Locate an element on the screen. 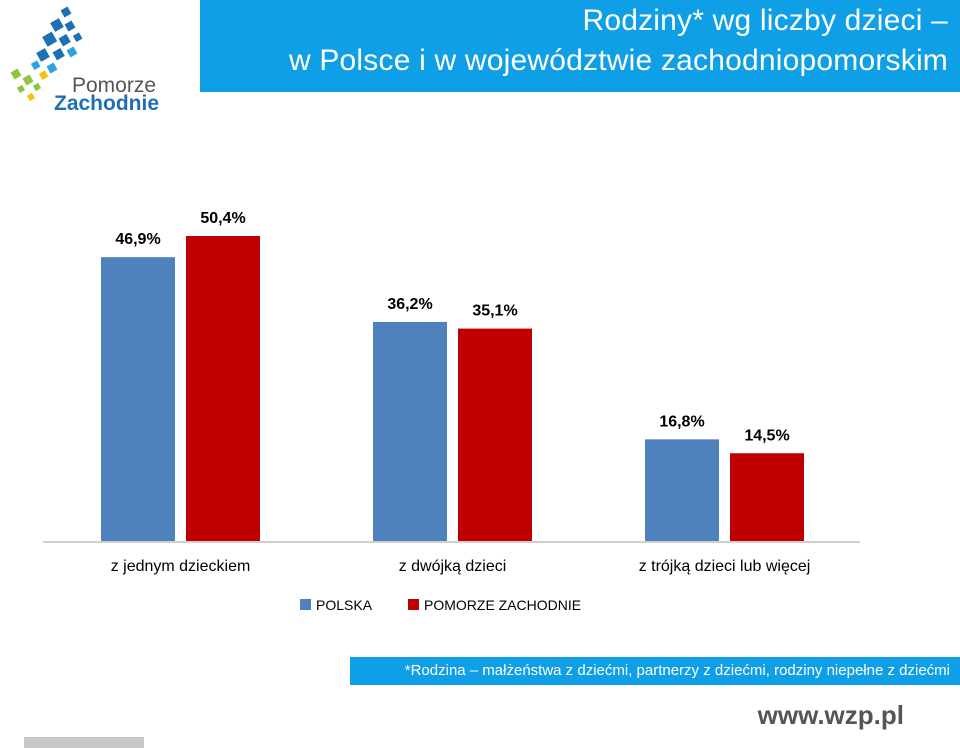  legend-label: POLSKA is located at coordinates (344, 605).